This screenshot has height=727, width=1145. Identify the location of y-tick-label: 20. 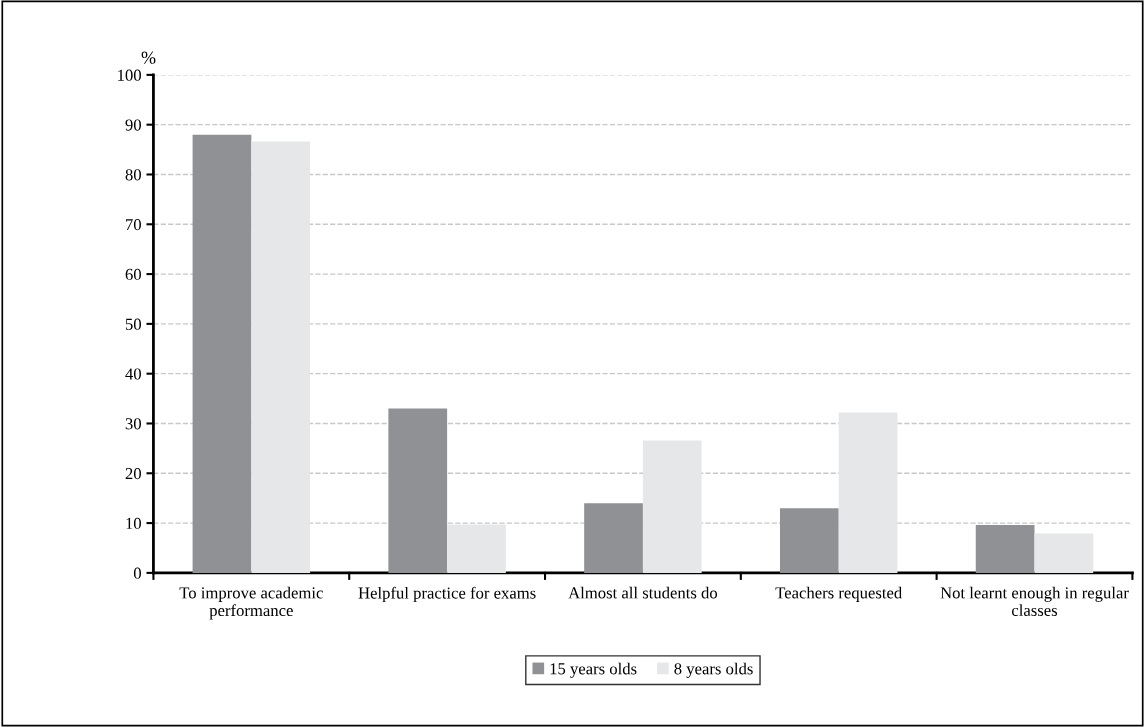
(133, 473).